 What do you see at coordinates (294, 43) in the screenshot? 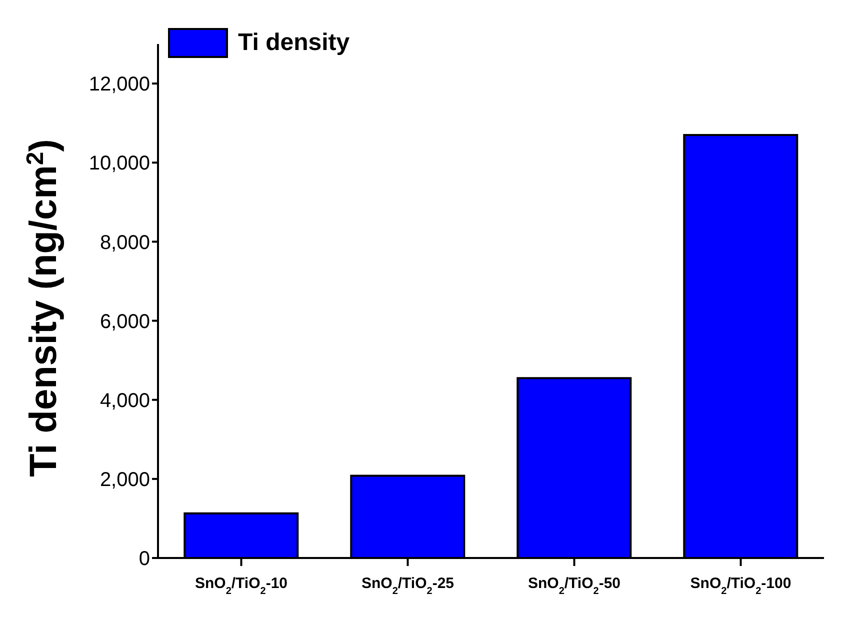
I see `legend-label: Ti density` at bounding box center [294, 43].